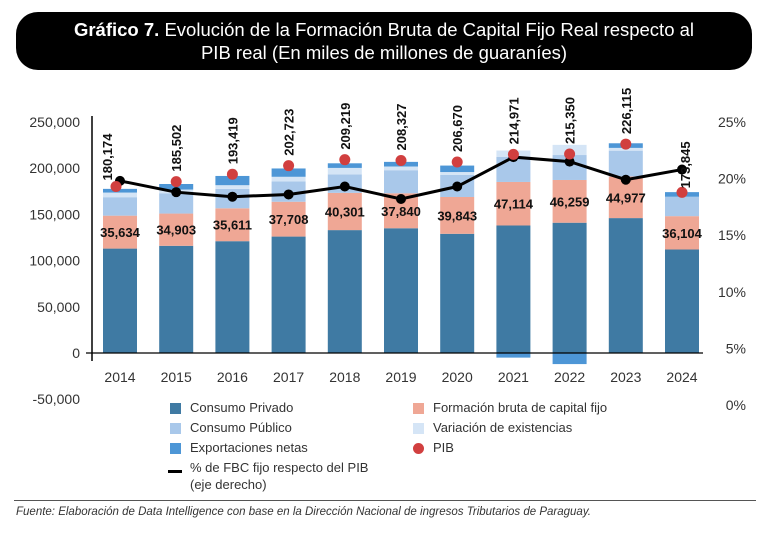 Image resolution: width=770 pixels, height=533 pixels. I want to click on x-tick-label: 2019, so click(400, 377).